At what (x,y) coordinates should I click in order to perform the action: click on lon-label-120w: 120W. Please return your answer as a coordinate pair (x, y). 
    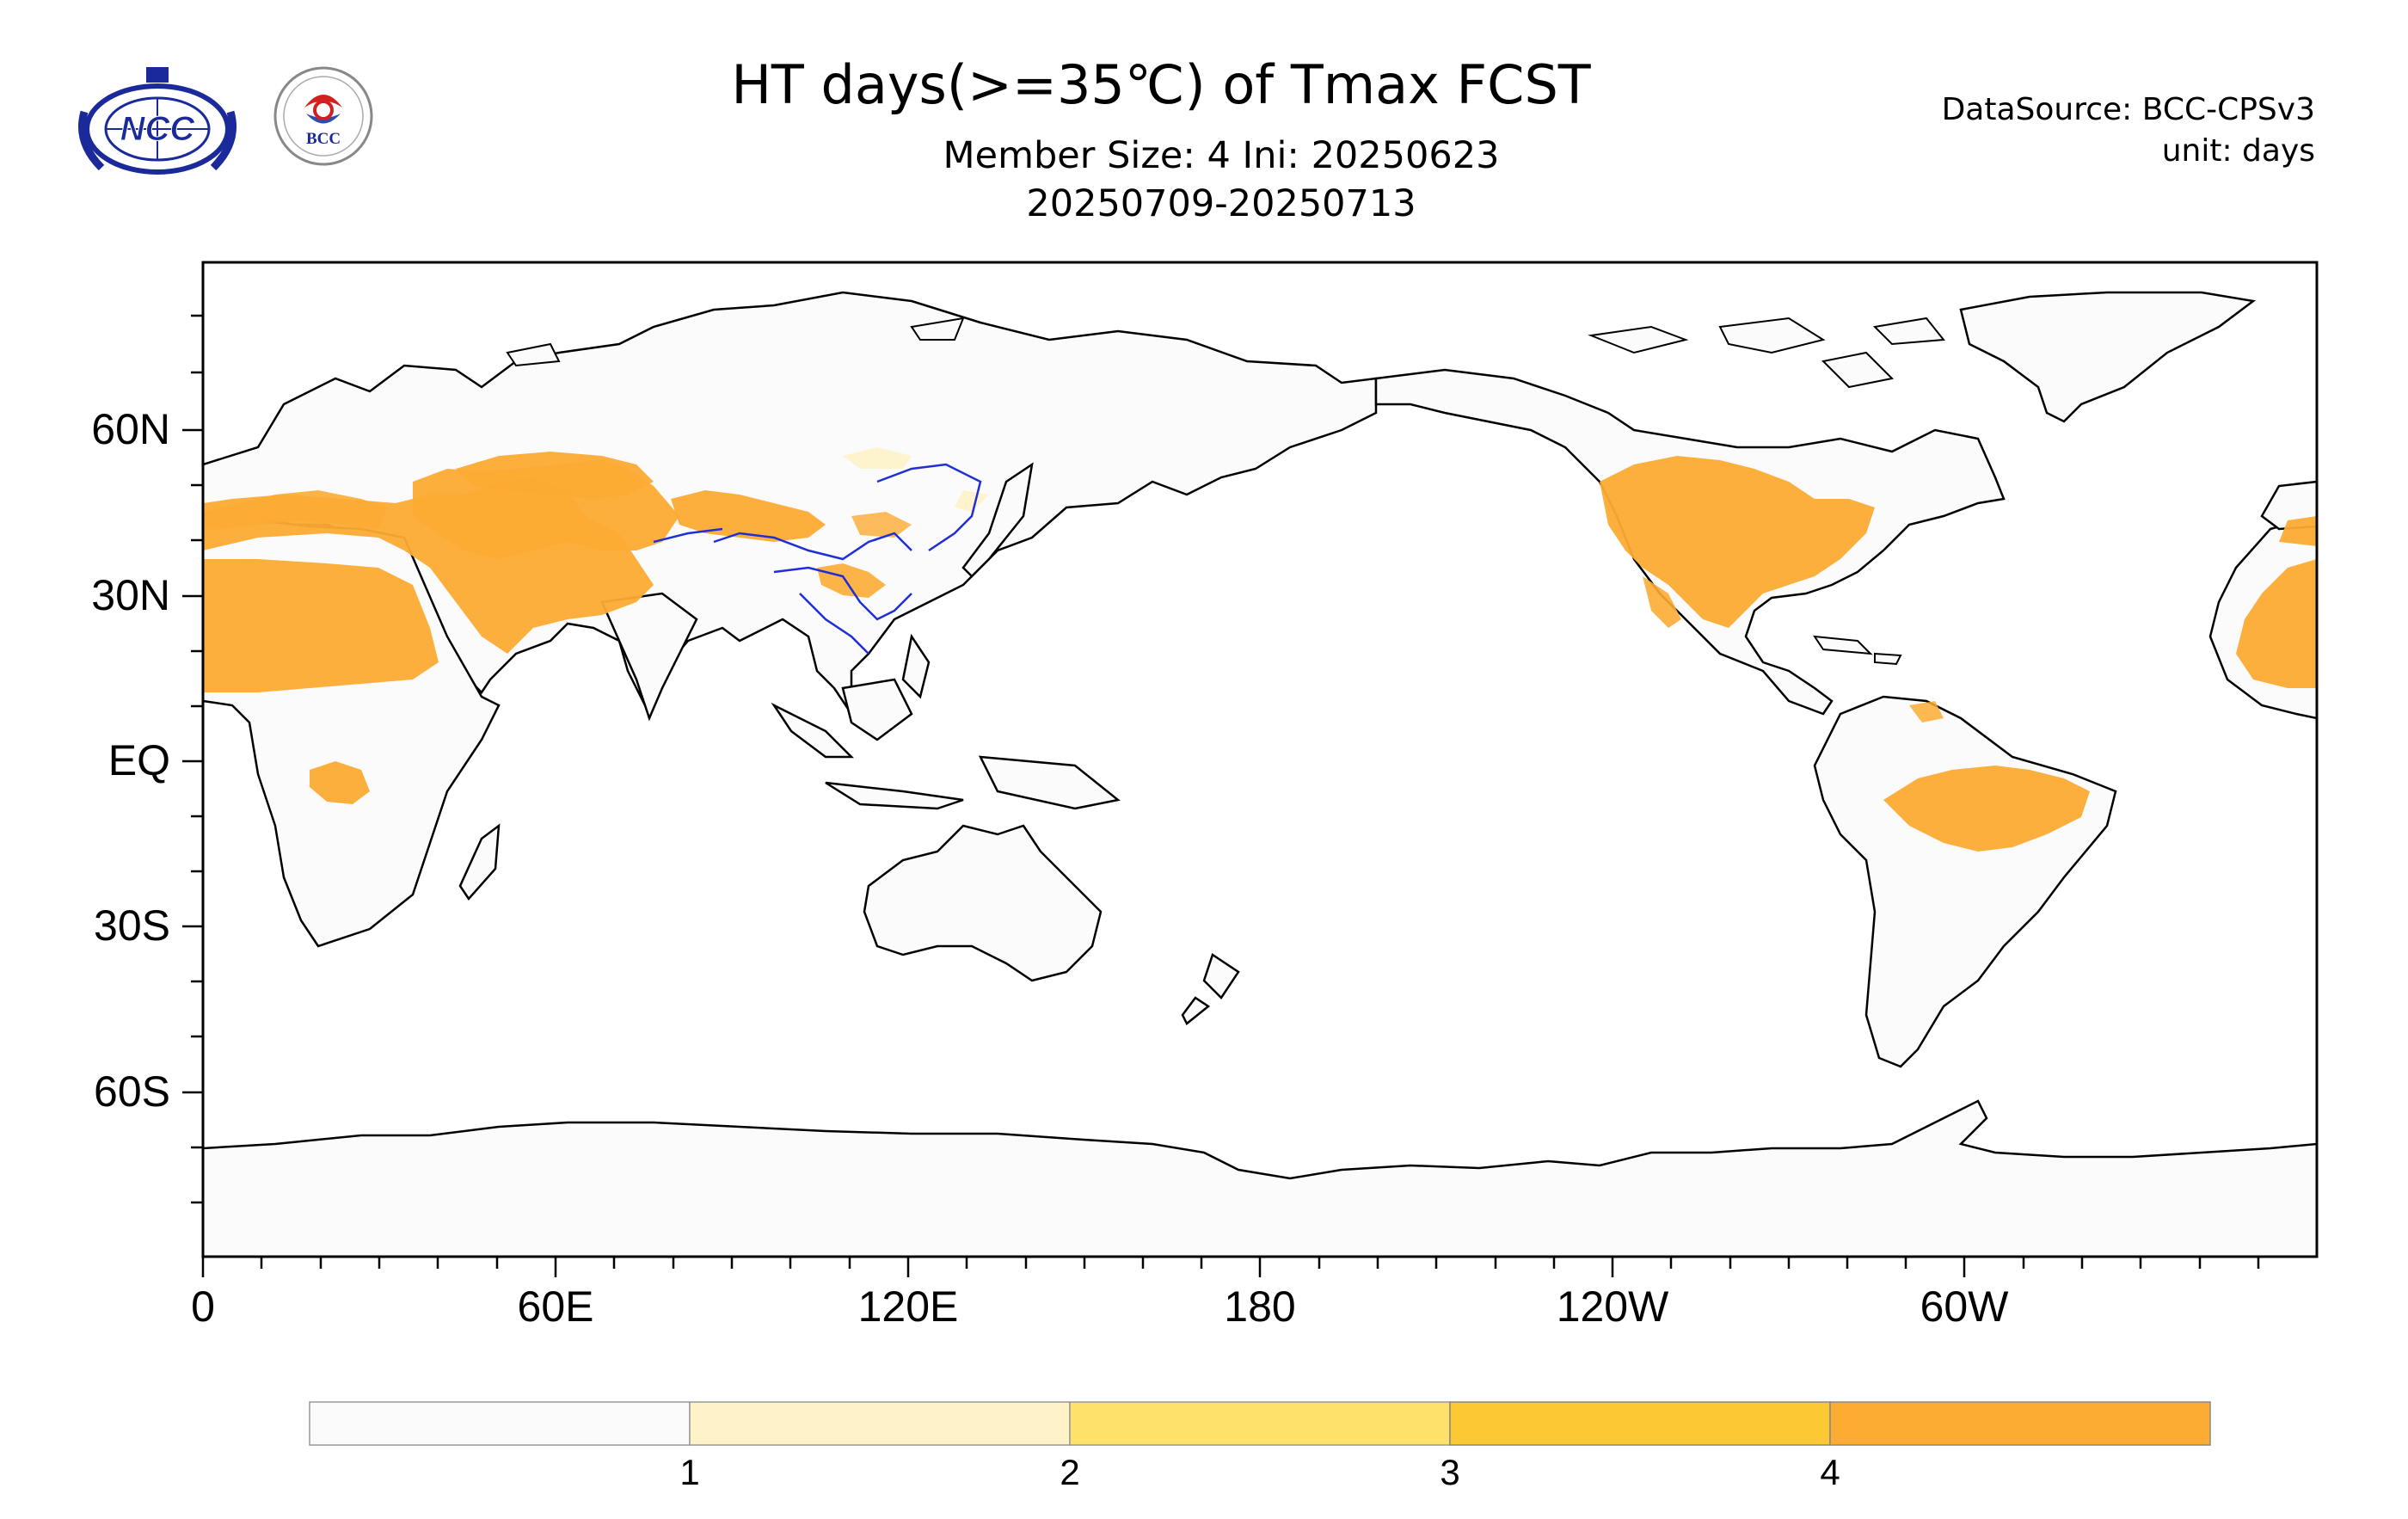
    Looking at the image, I should click on (1612, 1307).